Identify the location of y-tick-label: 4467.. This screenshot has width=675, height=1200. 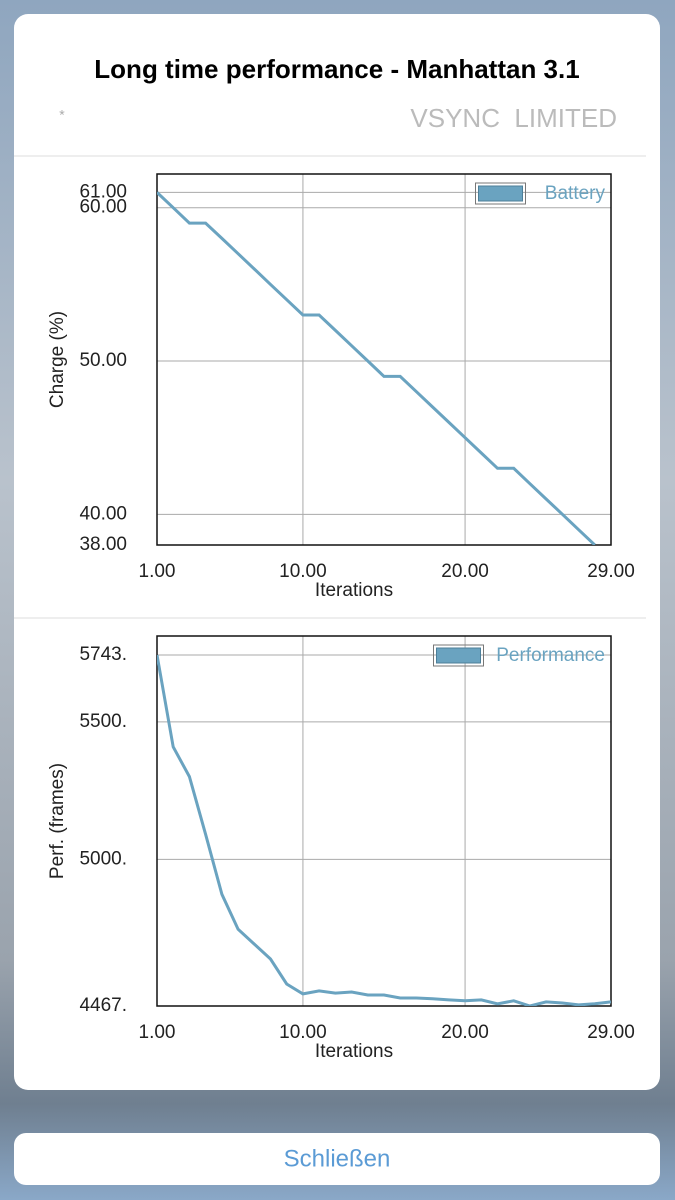
(103, 1005).